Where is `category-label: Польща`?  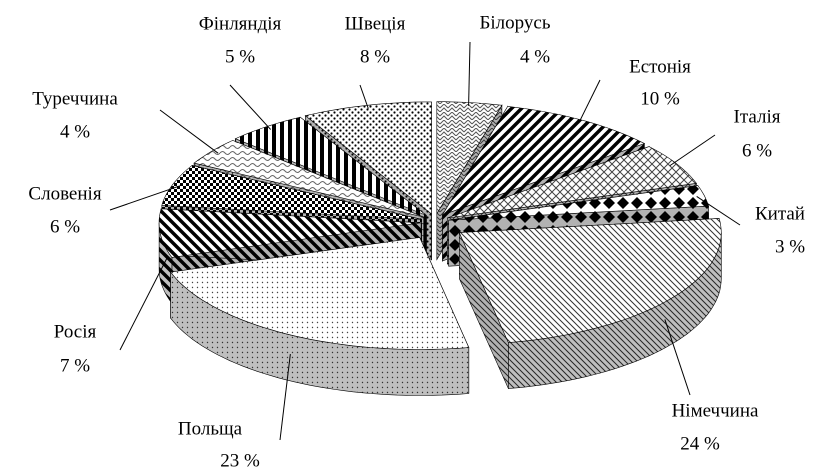 category-label: Польща is located at coordinates (210, 428).